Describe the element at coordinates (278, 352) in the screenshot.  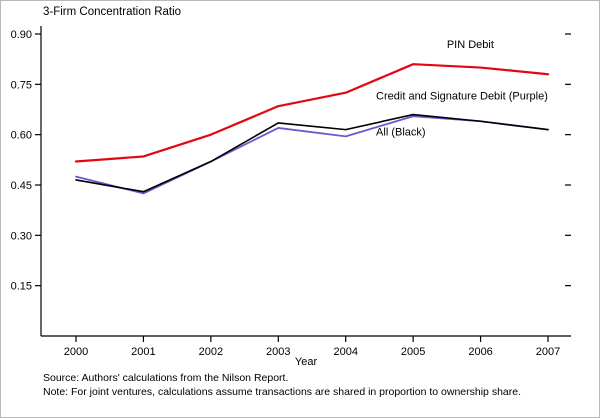
I see `x-tick-label: 2003` at that location.